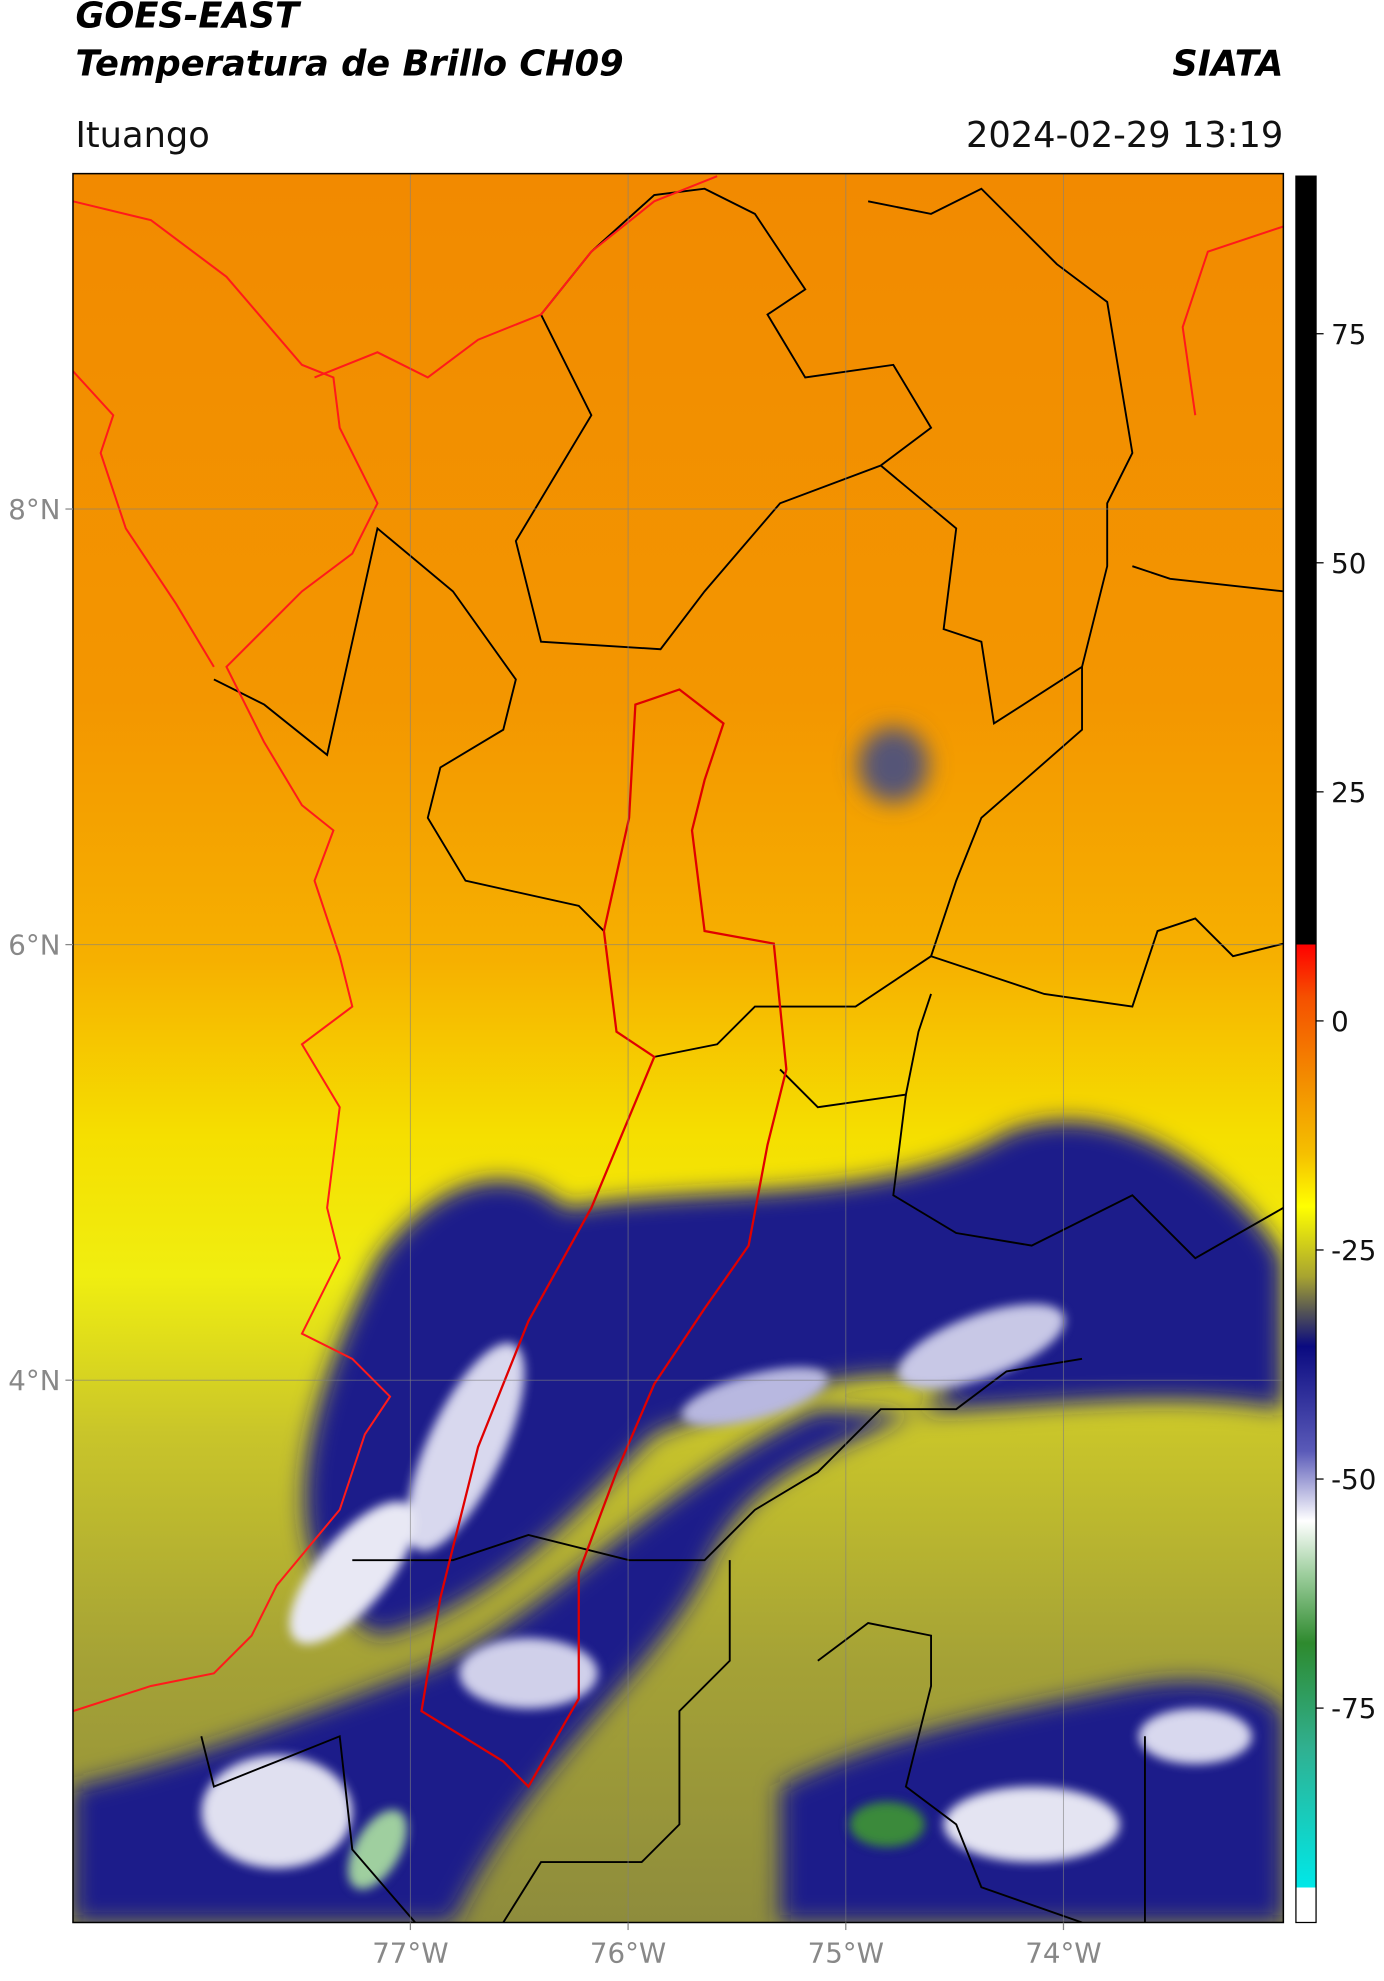 The width and height of the screenshot is (1384, 1981). Describe the element at coordinates (1348, 334) in the screenshot. I see `colorbar-tick-label: 75` at that location.